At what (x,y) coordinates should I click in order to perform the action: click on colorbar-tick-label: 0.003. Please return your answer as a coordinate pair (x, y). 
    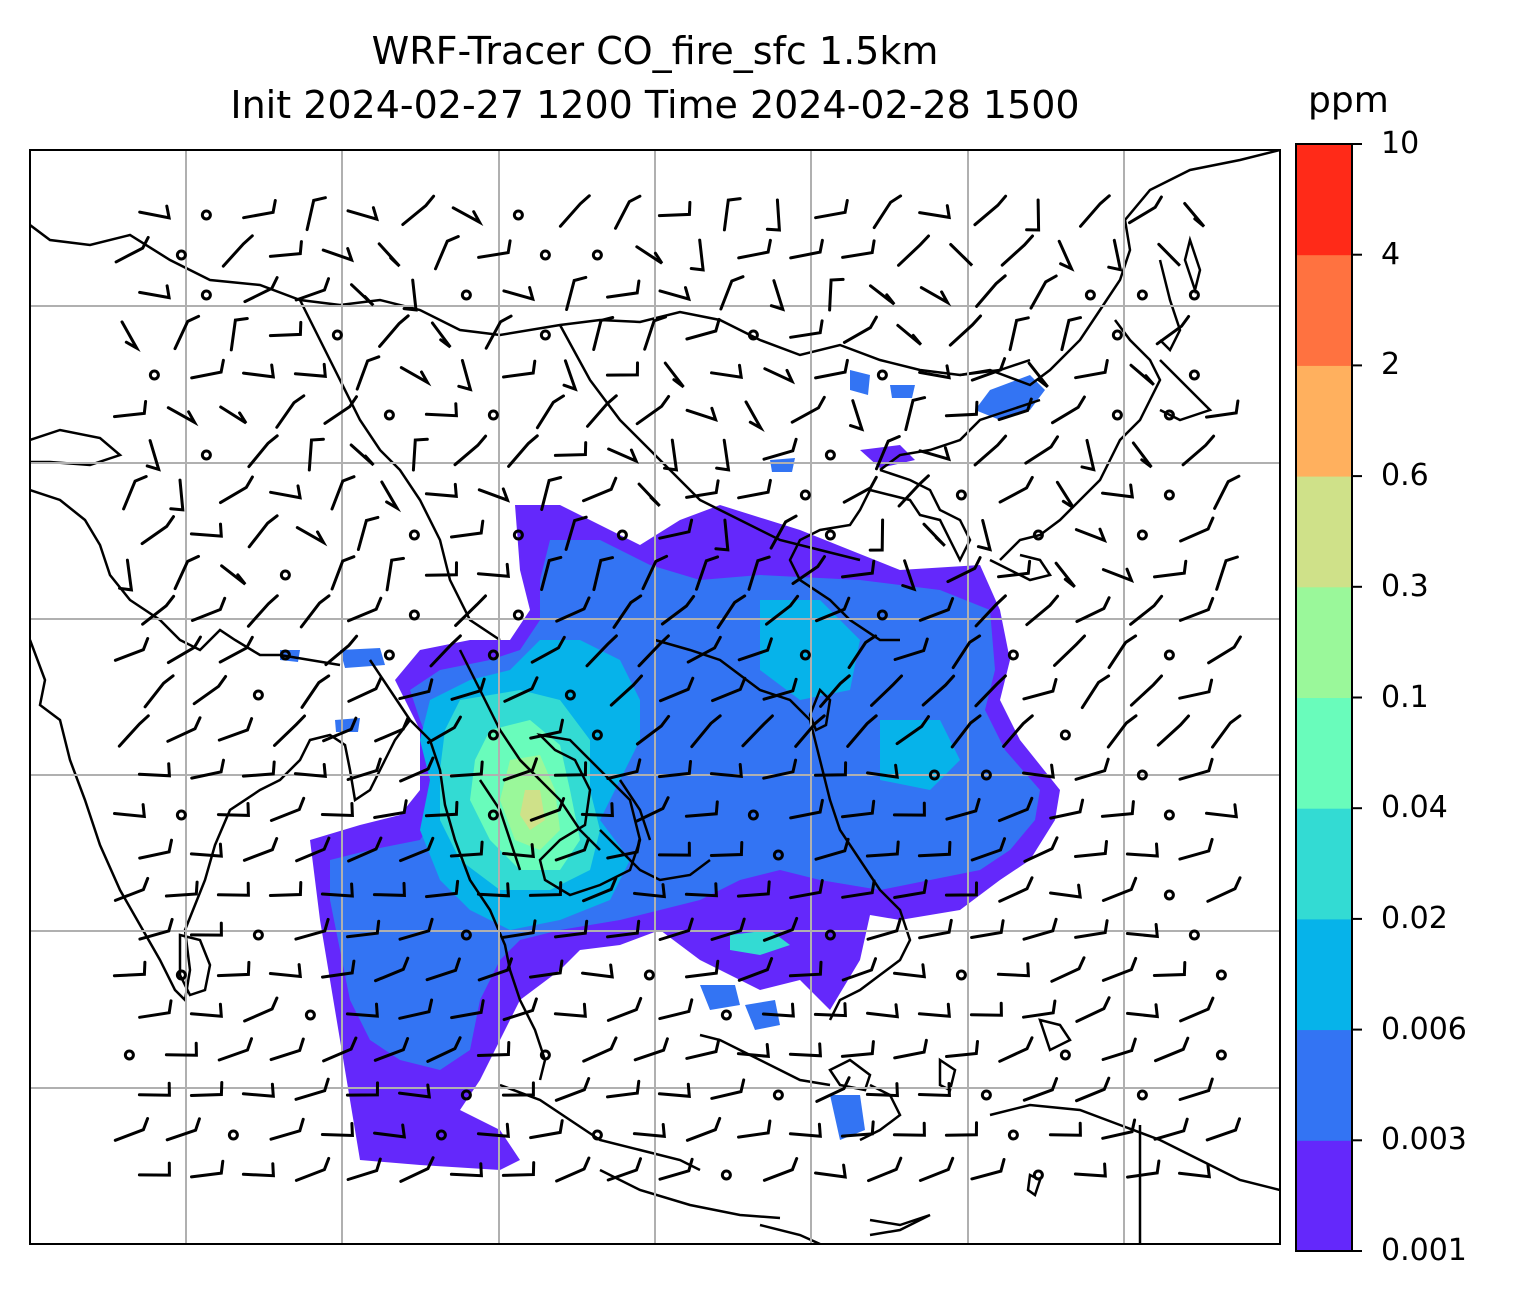
    Looking at the image, I should click on (1424, 1140).